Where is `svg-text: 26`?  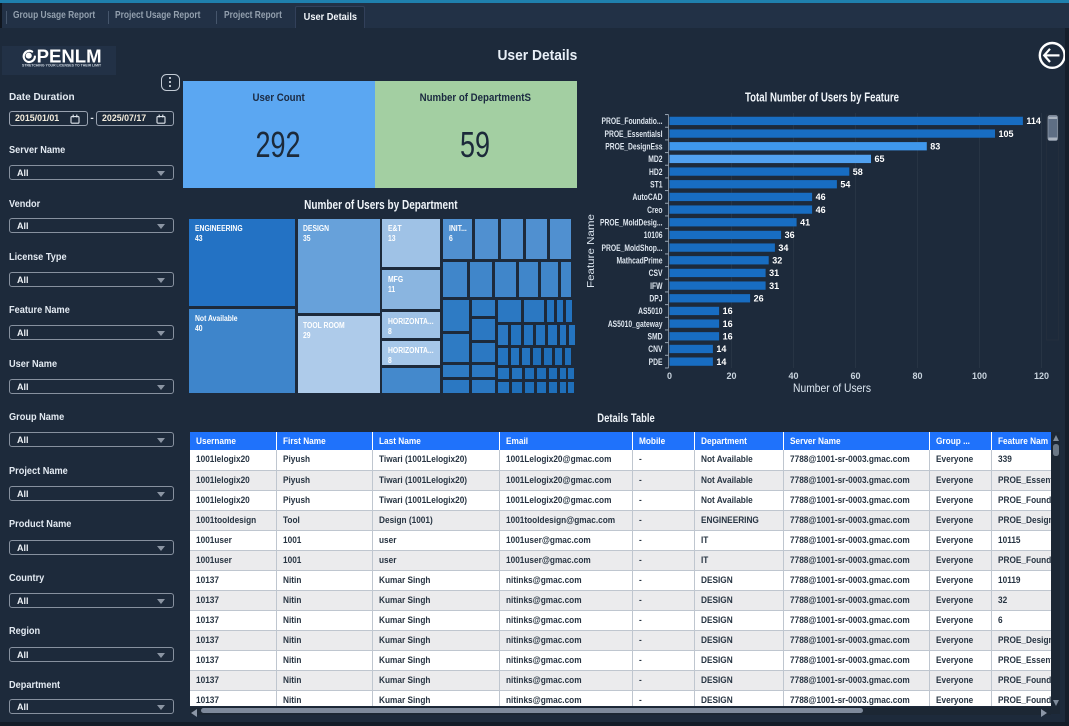 svg-text: 26 is located at coordinates (759, 298).